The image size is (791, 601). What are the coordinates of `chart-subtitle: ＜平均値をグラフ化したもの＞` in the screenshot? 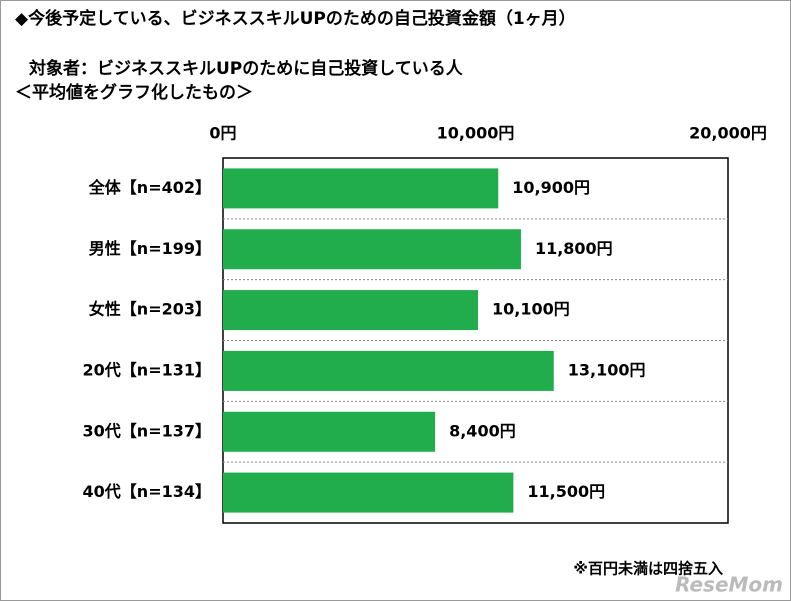 It's located at (134, 93).